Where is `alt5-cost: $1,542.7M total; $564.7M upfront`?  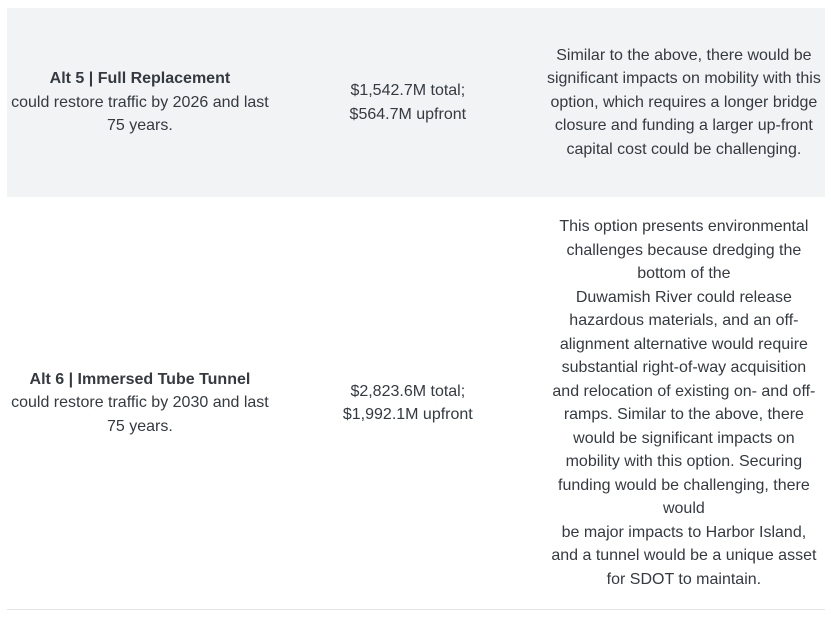 alt5-cost: $1,542.7M total; $564.7M upfront is located at coordinates (408, 102).